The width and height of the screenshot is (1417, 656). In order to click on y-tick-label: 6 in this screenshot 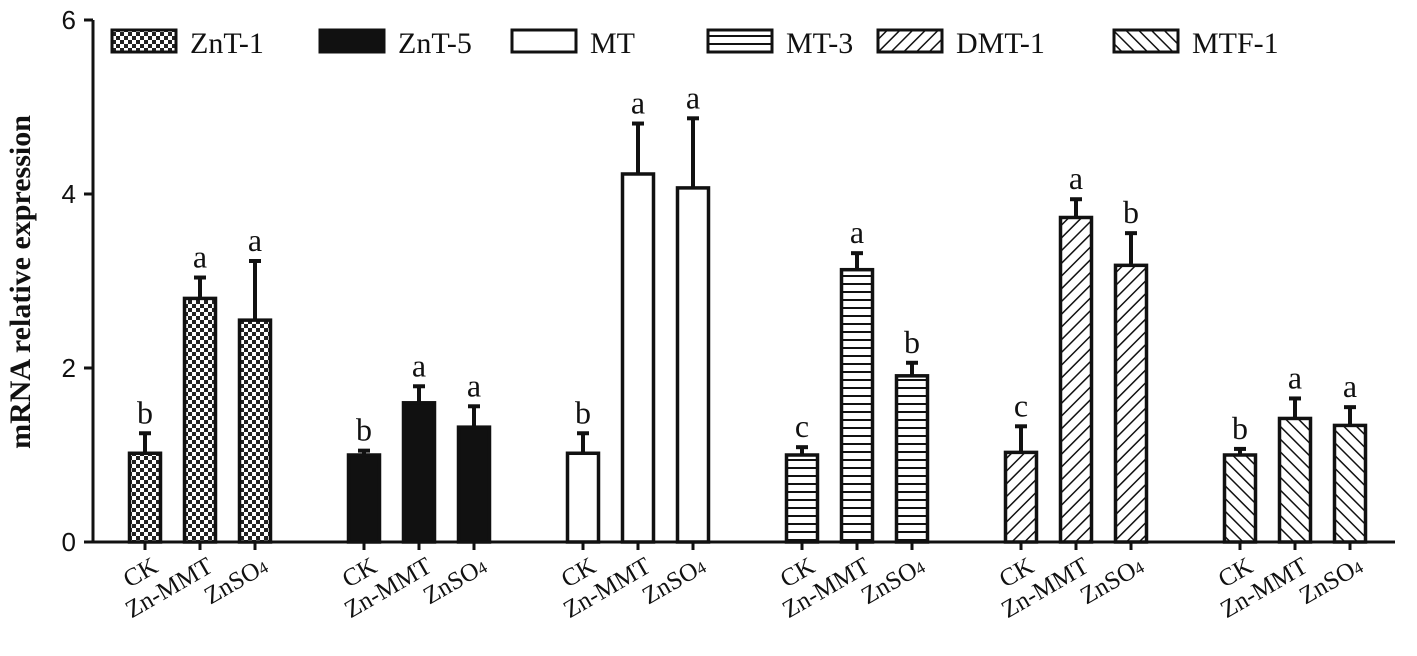, I will do `click(69, 20)`.